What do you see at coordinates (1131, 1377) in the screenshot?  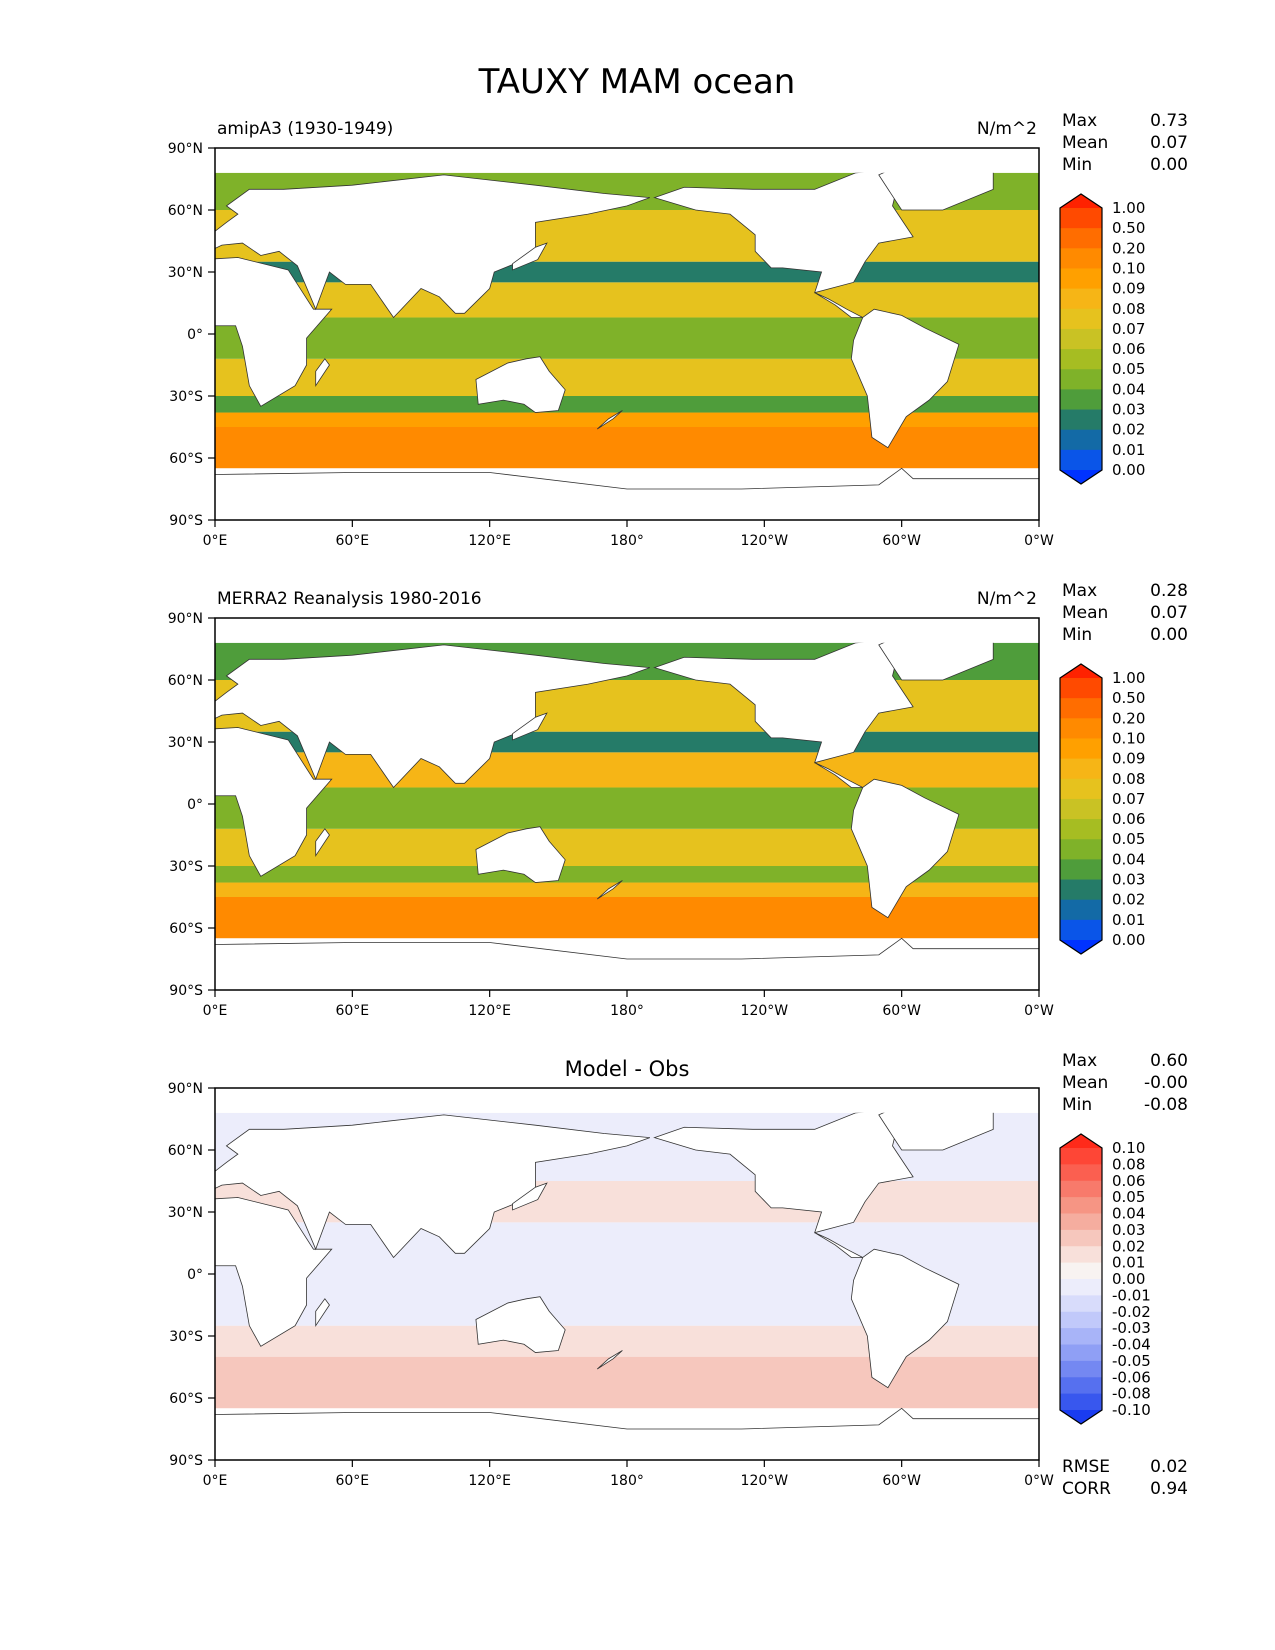 I see `colorbar-label: -0.06` at bounding box center [1131, 1377].